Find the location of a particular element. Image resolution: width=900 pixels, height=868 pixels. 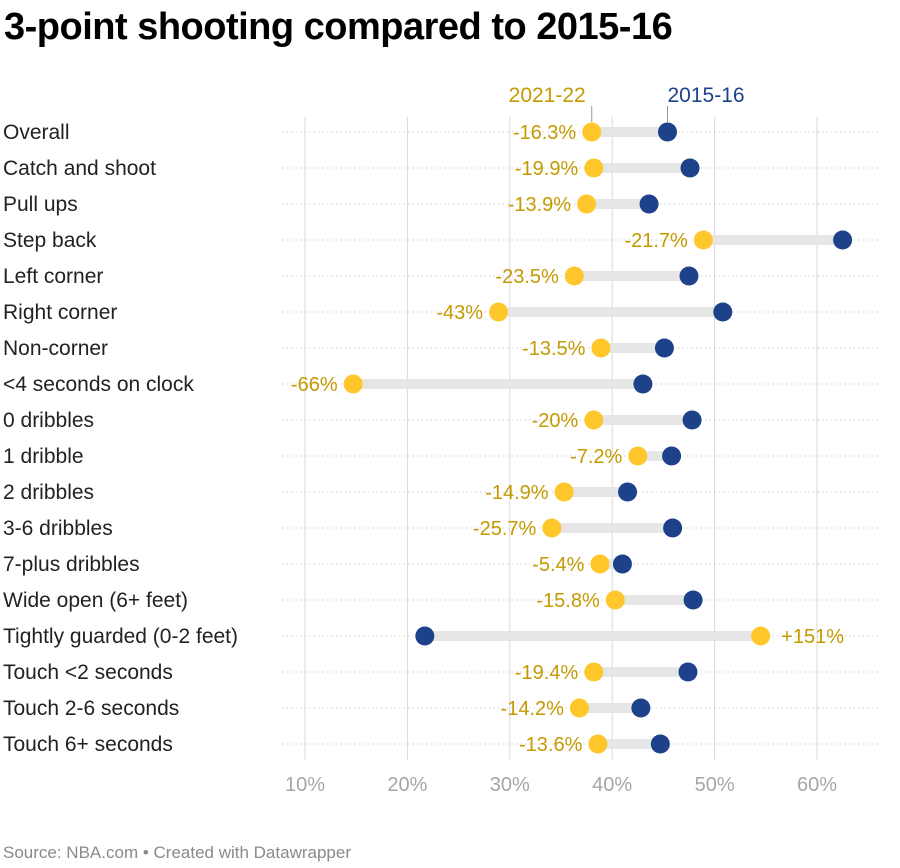

change-label: -13.9% is located at coordinates (540, 205).